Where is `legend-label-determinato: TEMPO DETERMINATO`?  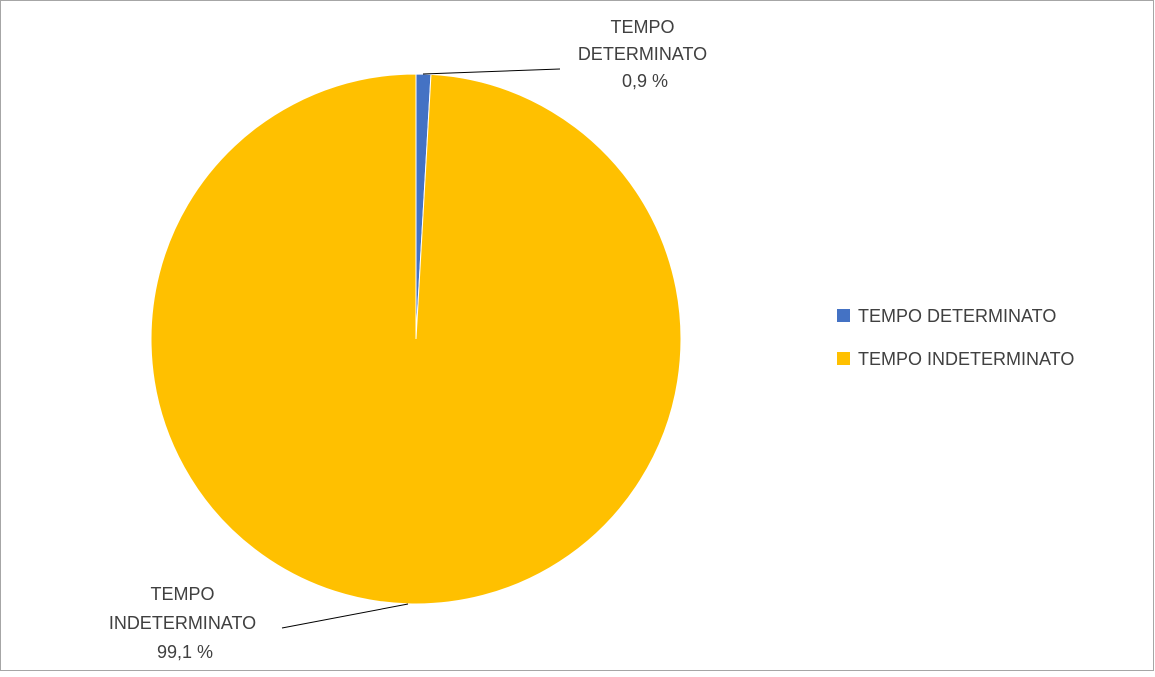
legend-label-determinato: TEMPO DETERMINATO is located at coordinates (957, 316).